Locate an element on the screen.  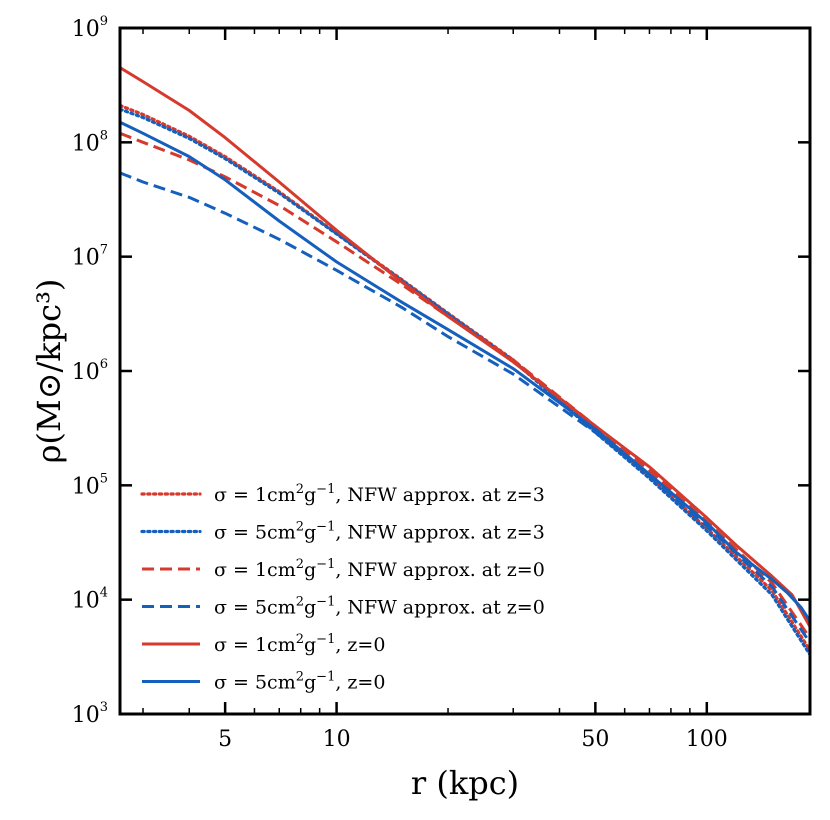
y-tick-label: 10⁹ is located at coordinates (90, 28).